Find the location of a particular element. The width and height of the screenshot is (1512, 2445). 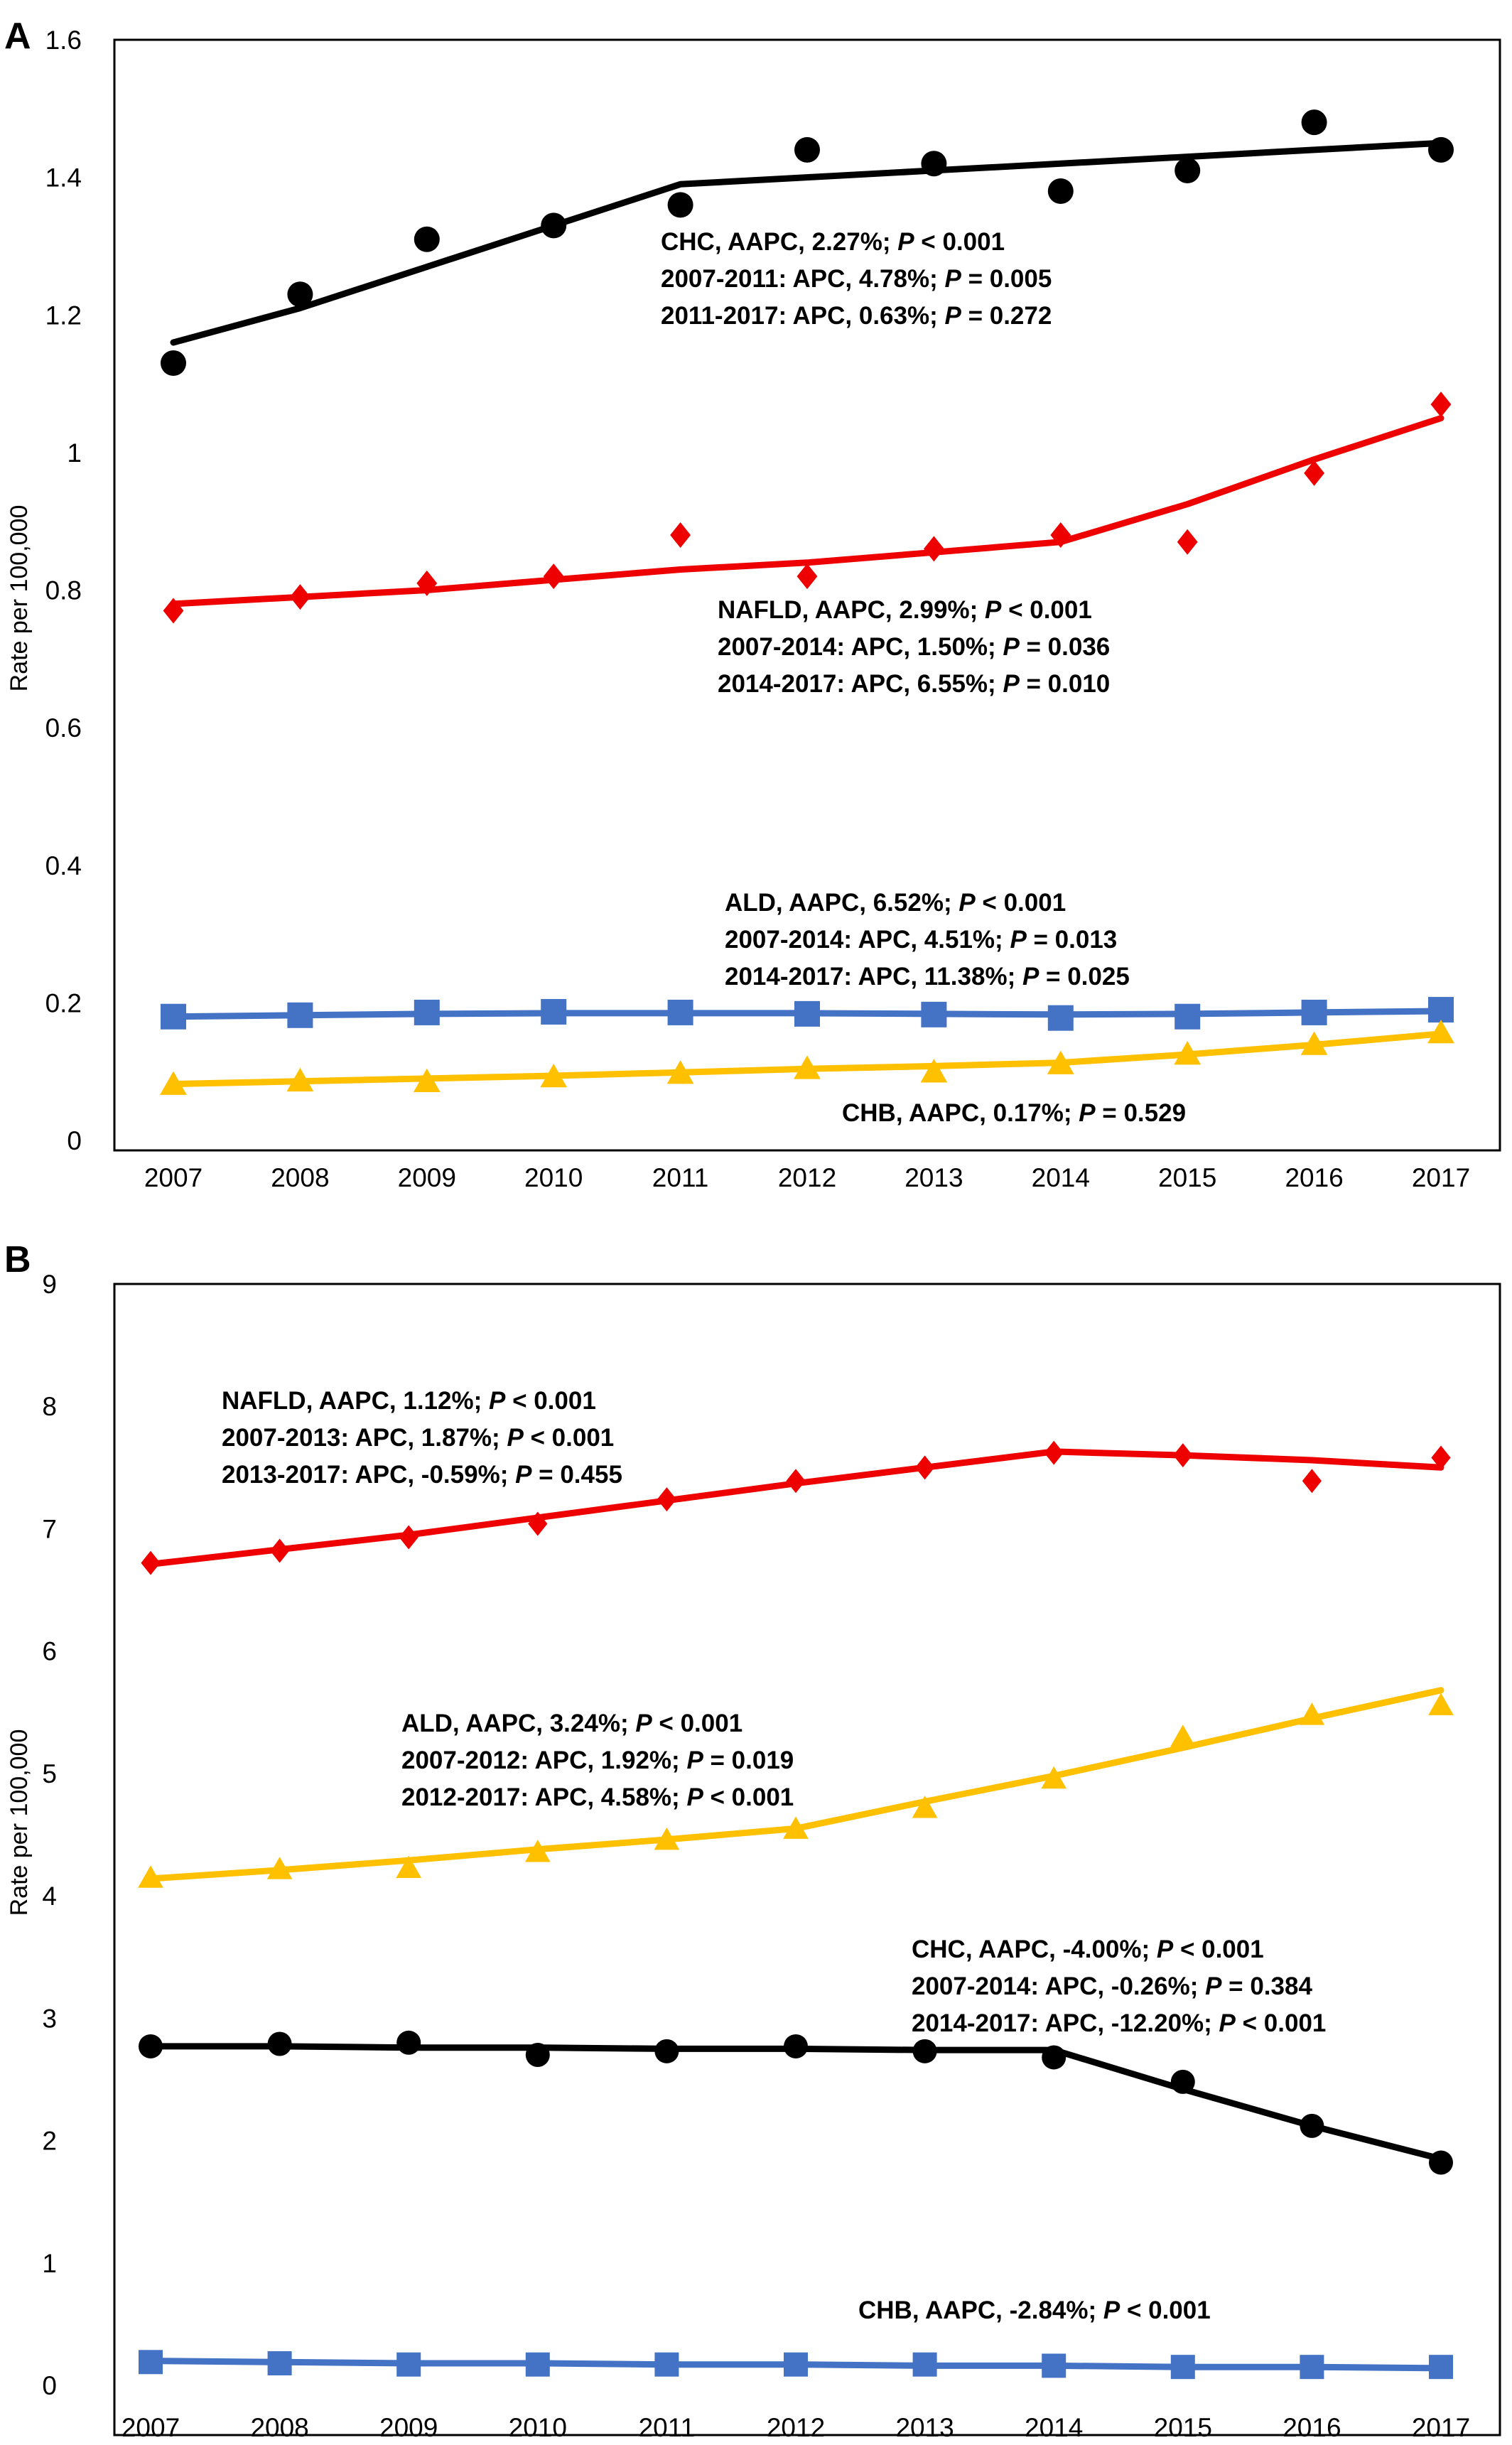

y-tick-label: 4 is located at coordinates (49, 1896).